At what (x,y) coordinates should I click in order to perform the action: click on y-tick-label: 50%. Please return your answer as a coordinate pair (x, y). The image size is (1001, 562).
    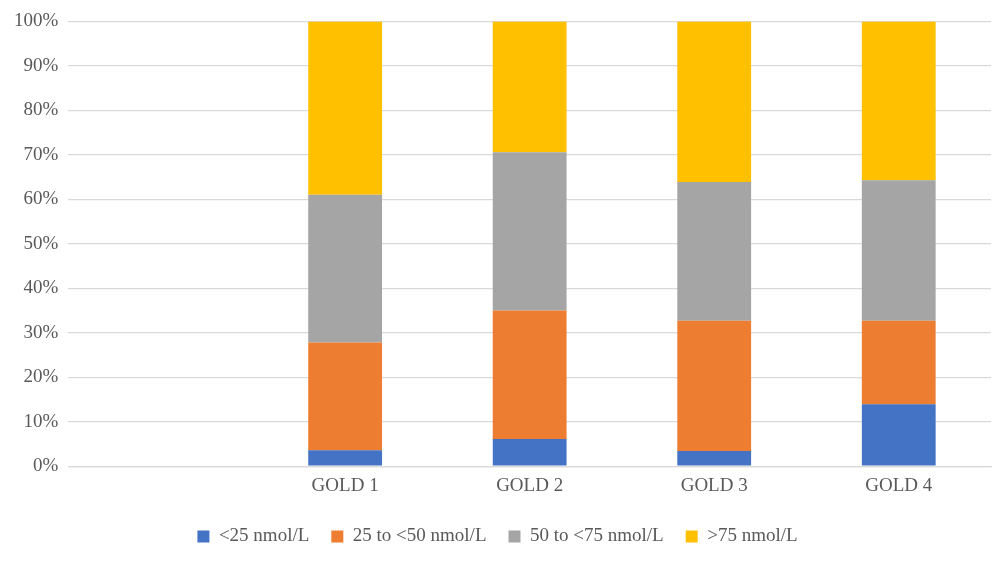
    Looking at the image, I should click on (41, 242).